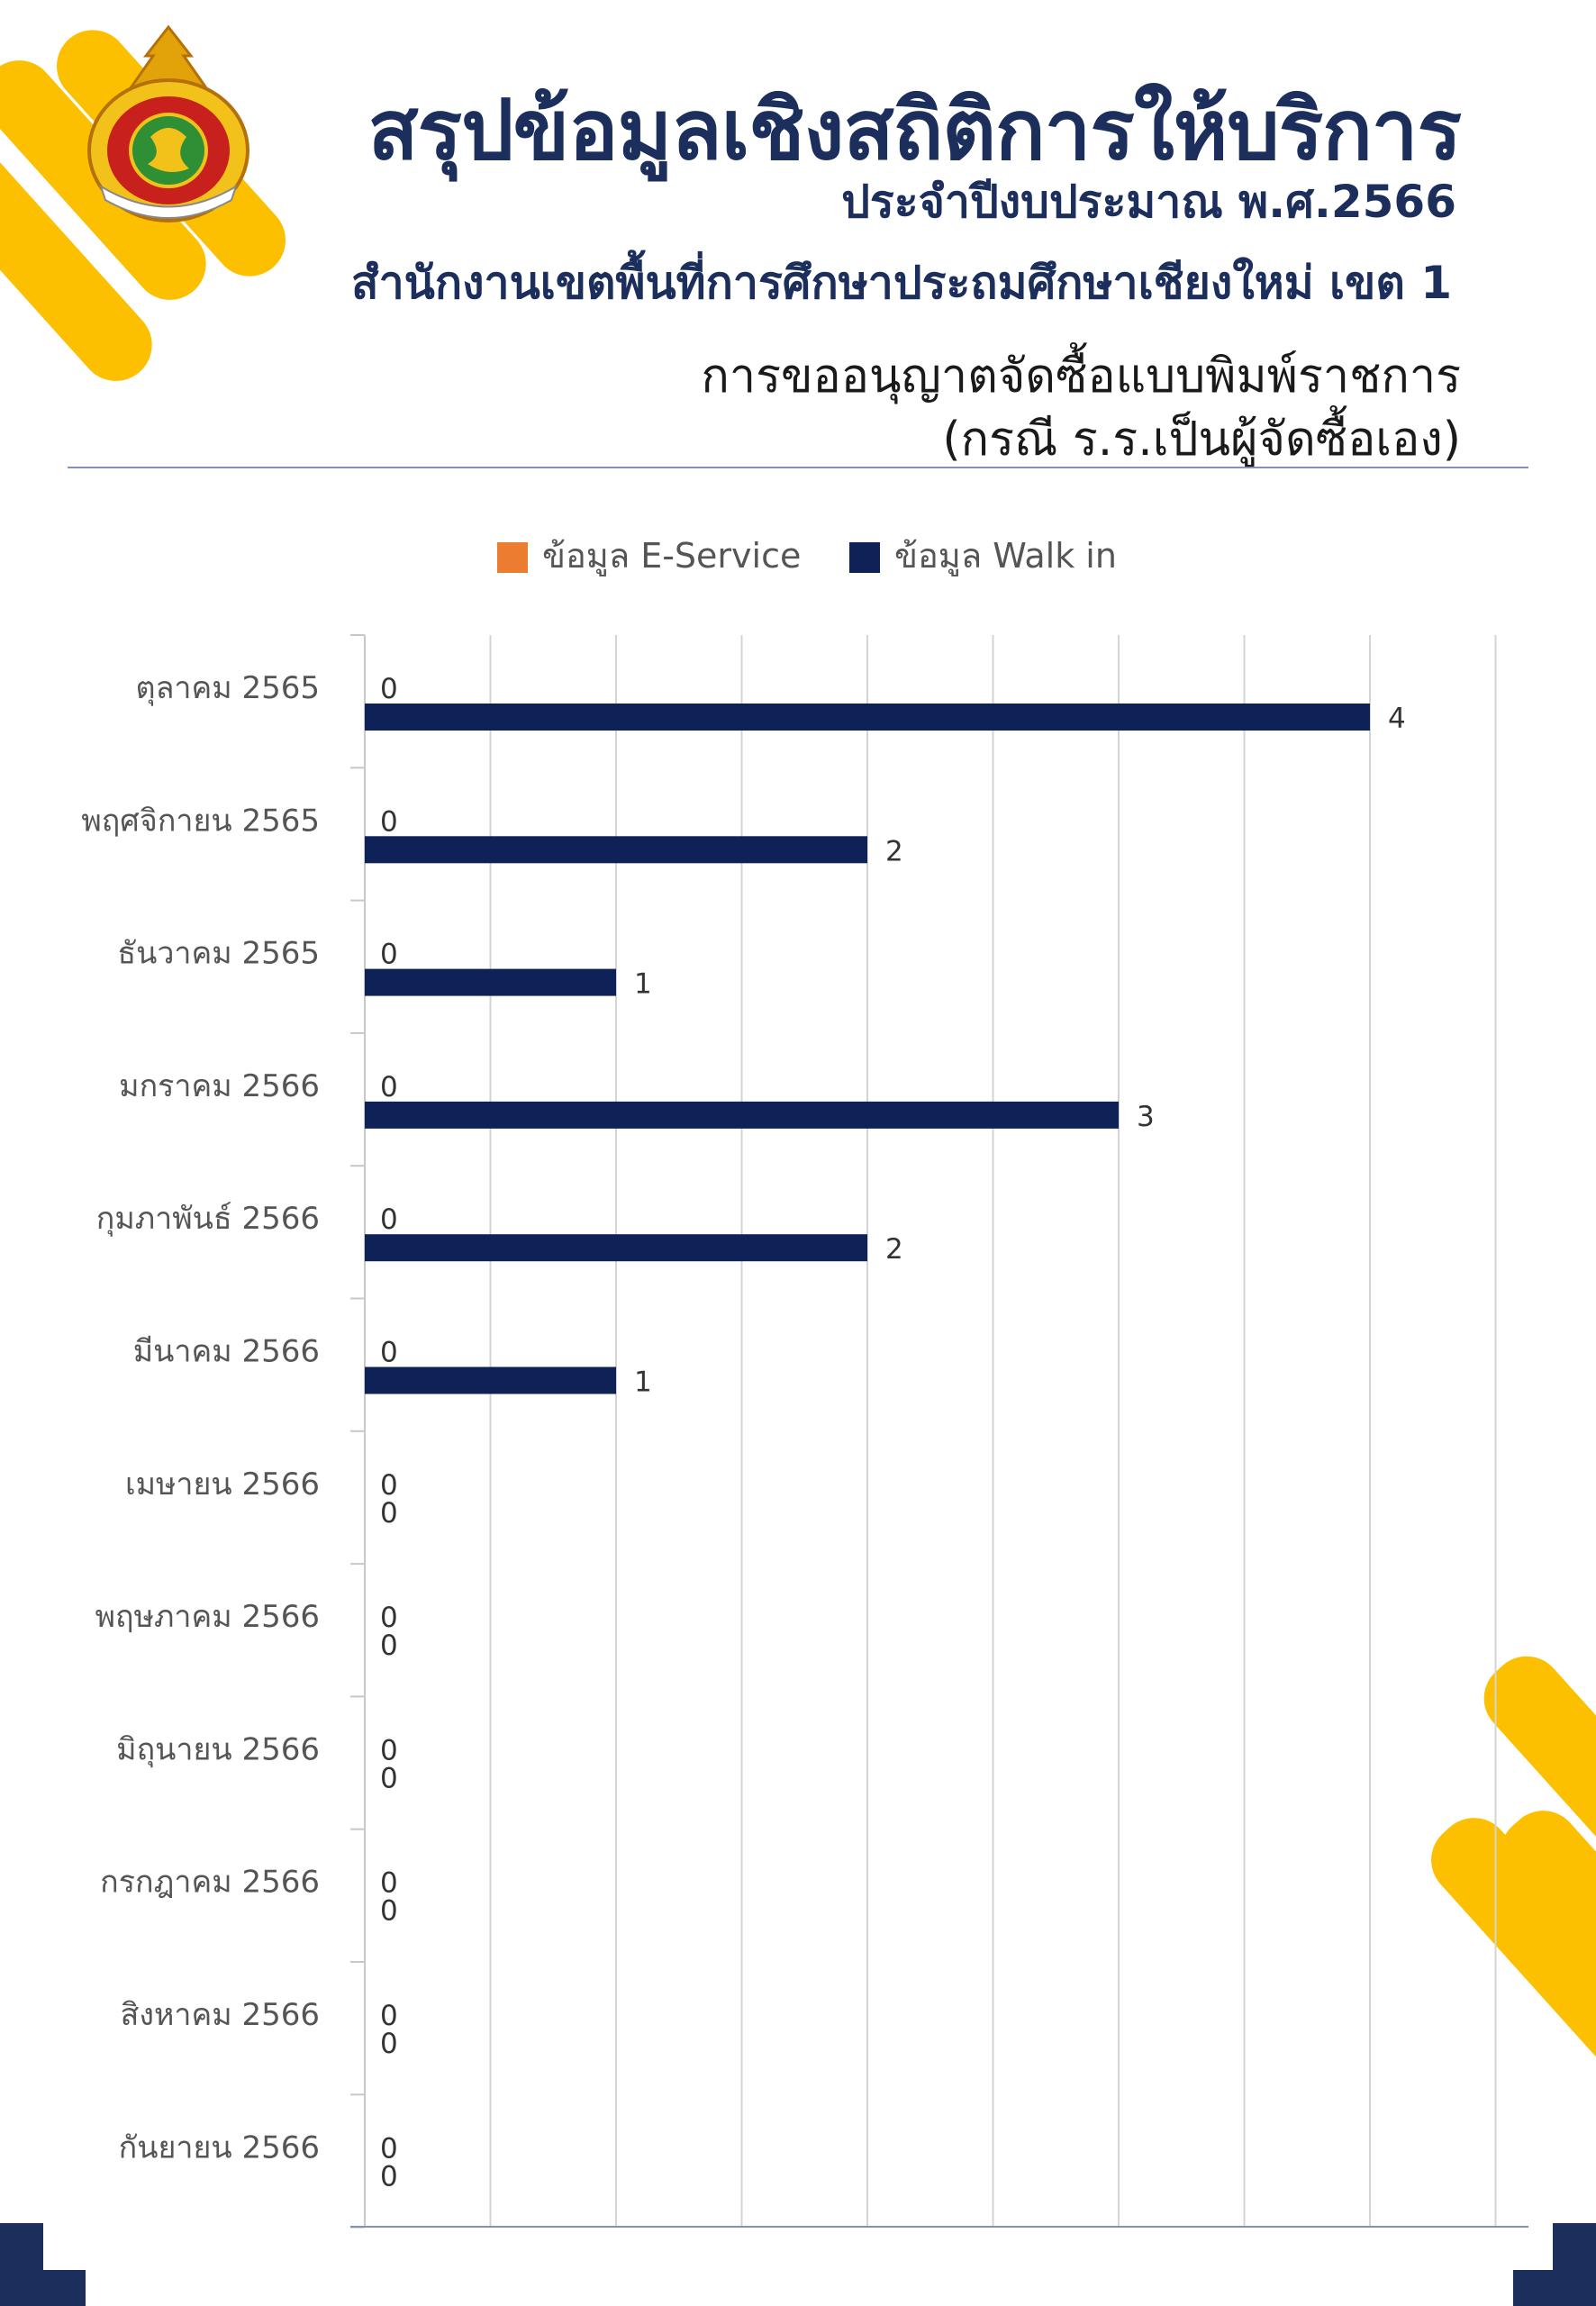  Describe the element at coordinates (1201, 440) in the screenshot. I see `service-title-line2: (กรณี ร.ร.เป็นผู้จัดซื้อเอง)` at that location.